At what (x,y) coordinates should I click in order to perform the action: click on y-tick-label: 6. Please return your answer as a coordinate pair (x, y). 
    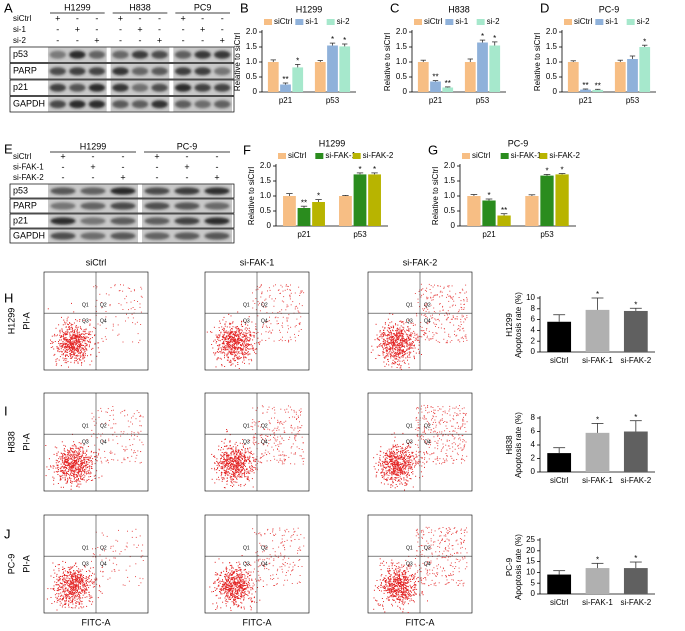
    Looking at the image, I should click on (533, 431).